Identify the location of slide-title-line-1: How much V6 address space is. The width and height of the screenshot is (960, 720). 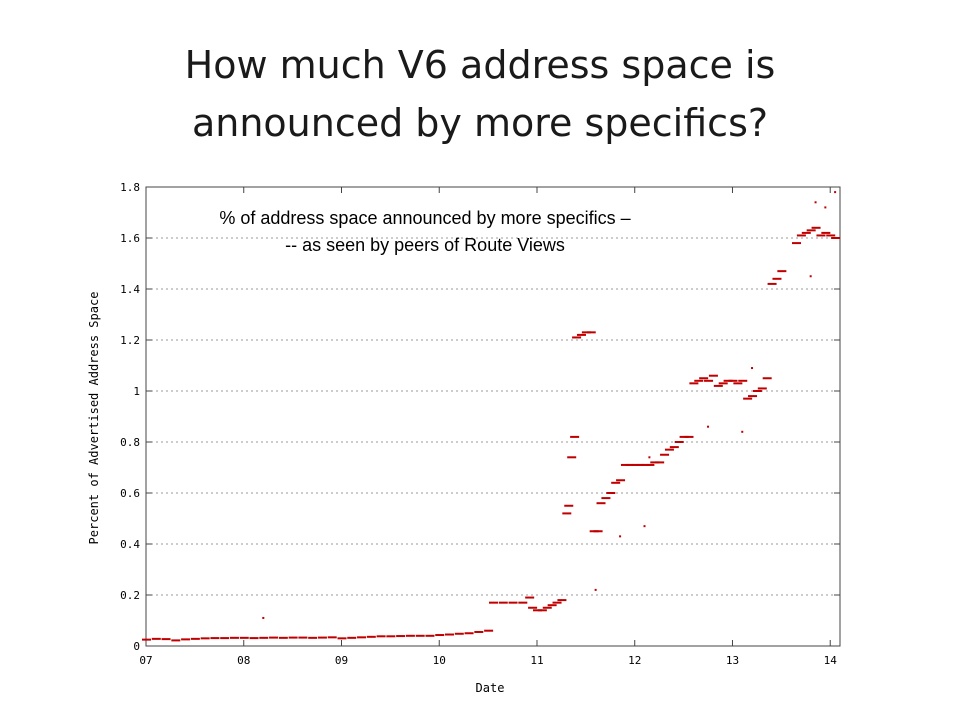
(480, 65).